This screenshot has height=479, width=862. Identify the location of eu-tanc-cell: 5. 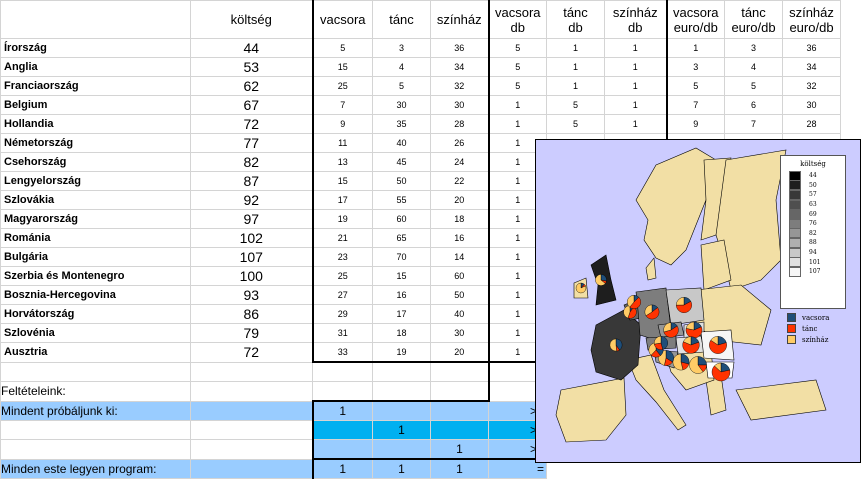
(753, 86).